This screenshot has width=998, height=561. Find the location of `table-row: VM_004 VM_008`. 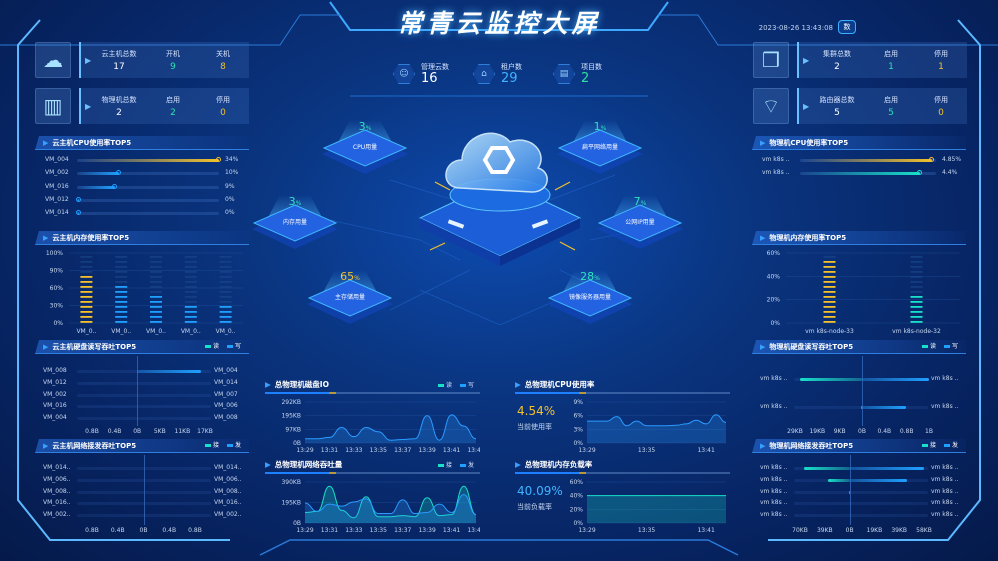

table-row: VM_004 VM_008 is located at coordinates (142, 418).